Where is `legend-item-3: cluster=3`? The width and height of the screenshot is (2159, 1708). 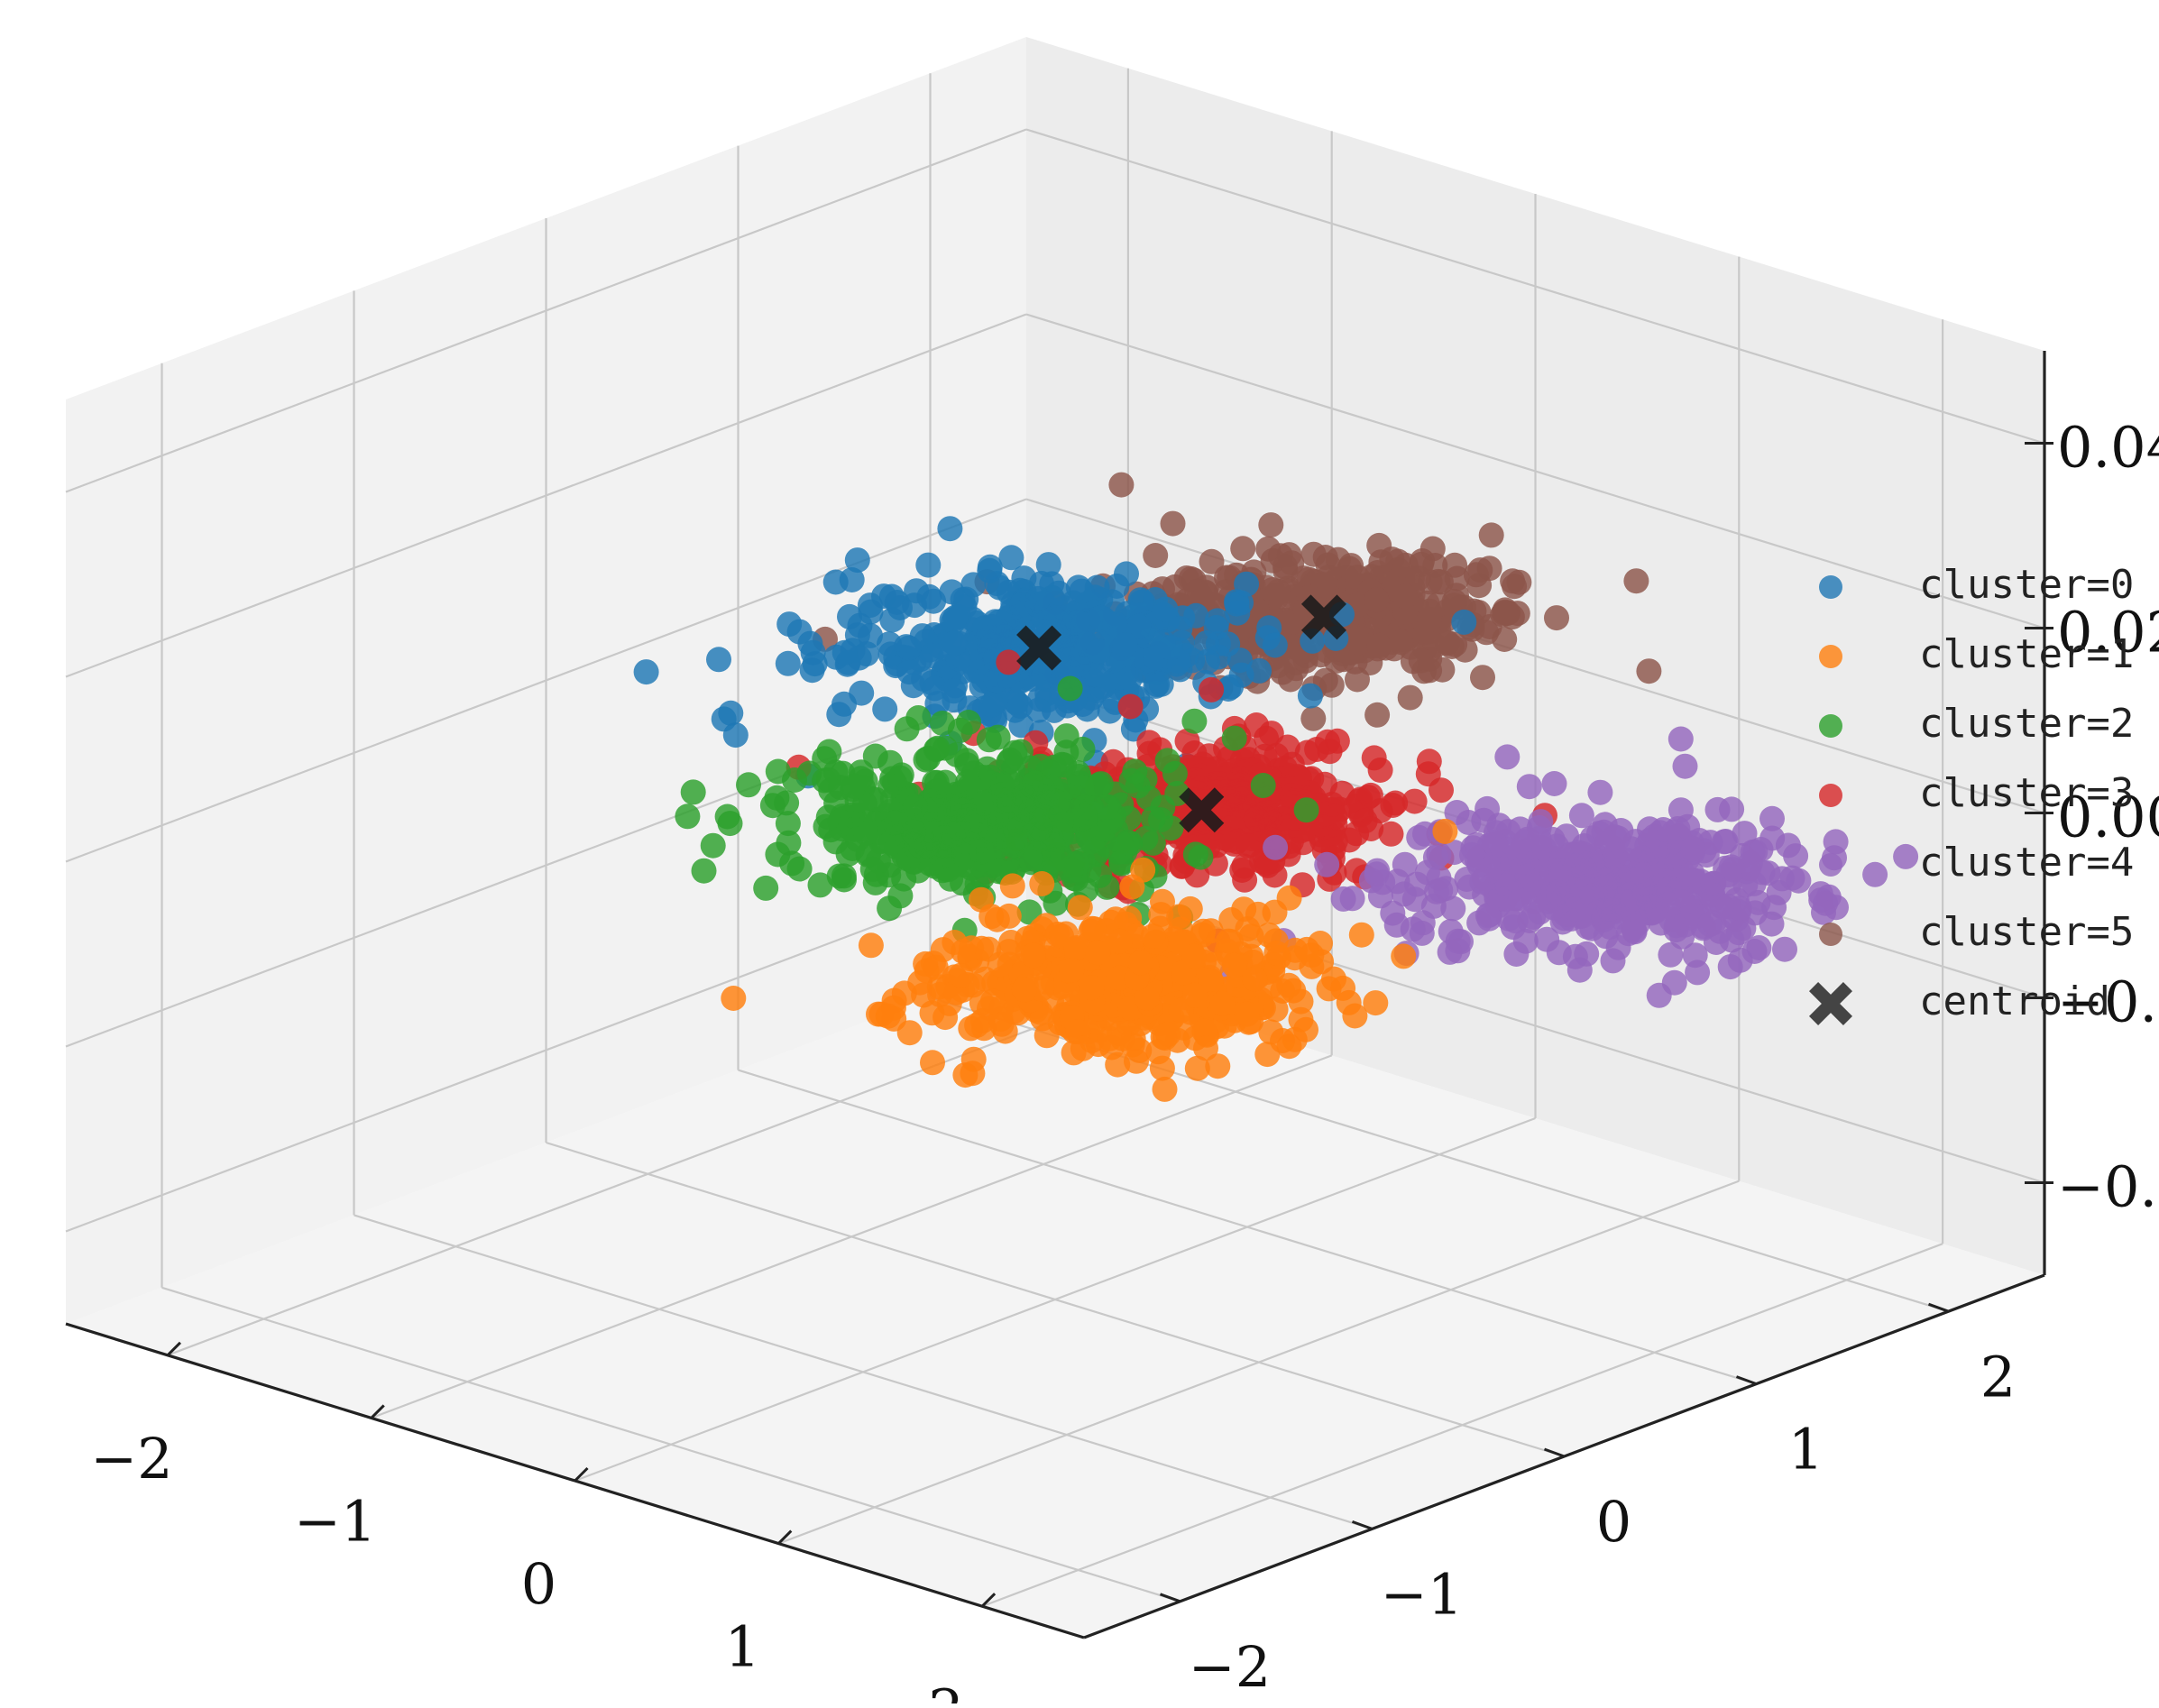
legend-item-3: cluster=3 is located at coordinates (1976, 793).